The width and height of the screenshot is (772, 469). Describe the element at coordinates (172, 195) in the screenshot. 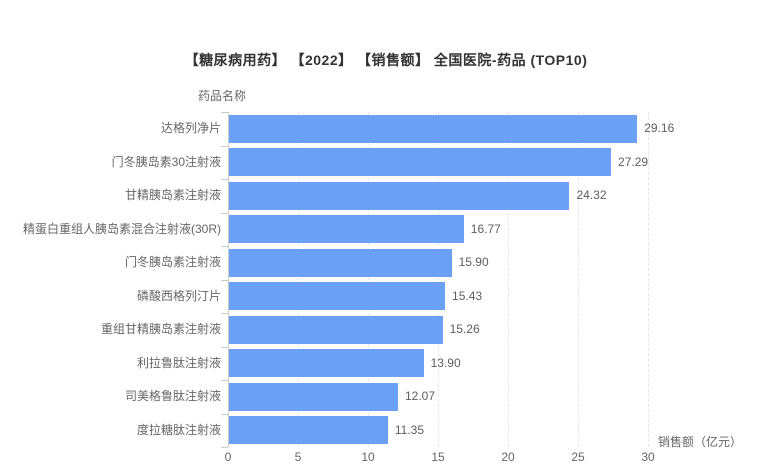

I see `category-label: 甘精胰岛素注射液` at that location.